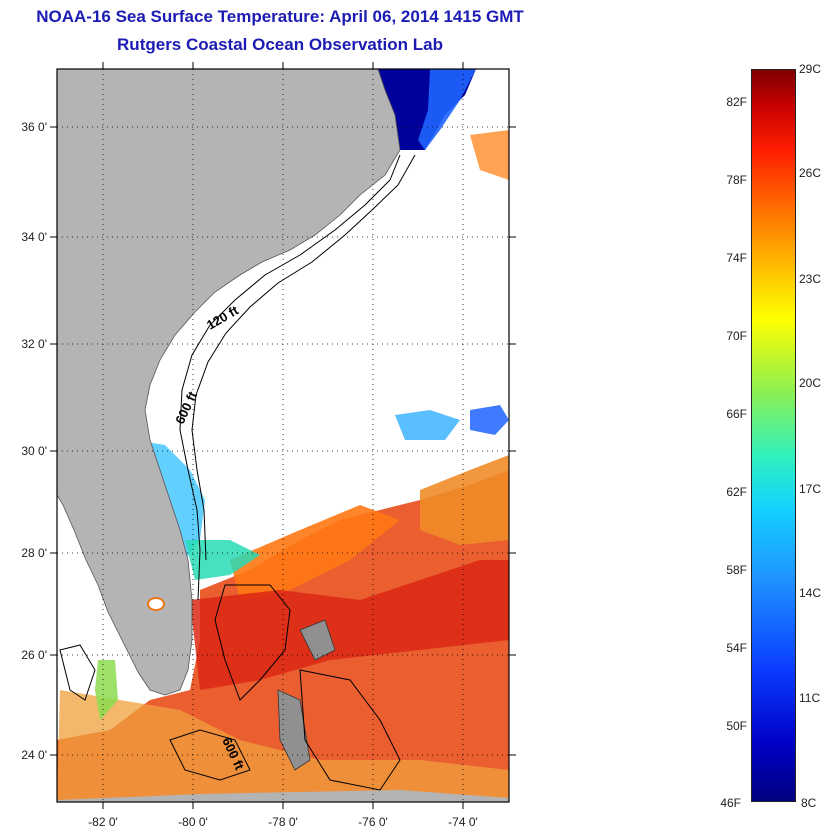 This screenshot has width=825, height=832. Describe the element at coordinates (283, 822) in the screenshot. I see `lon-label: -78 0'` at that location.